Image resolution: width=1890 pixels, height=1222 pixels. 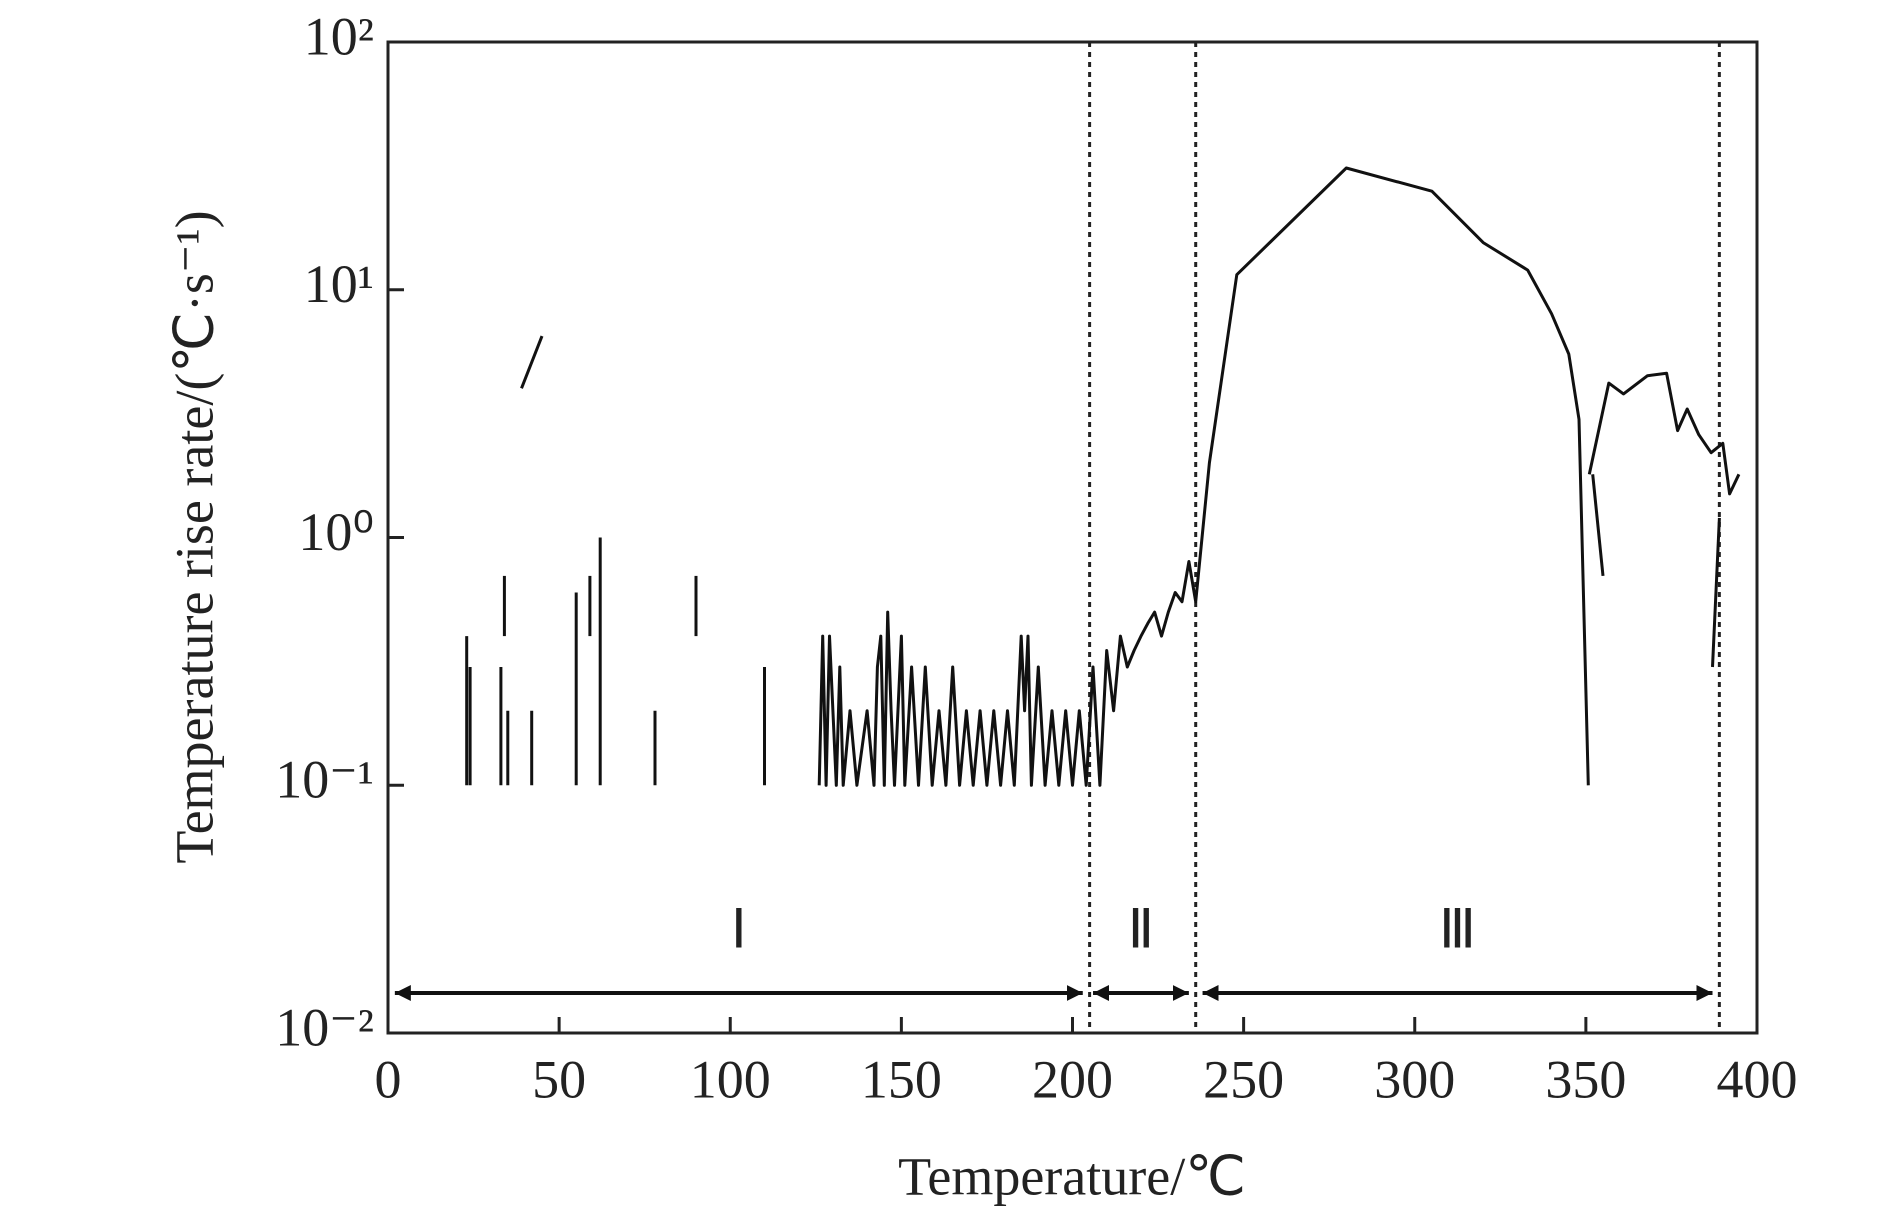 I want to click on x-tick-label: 0, so click(x=388, y=1079).